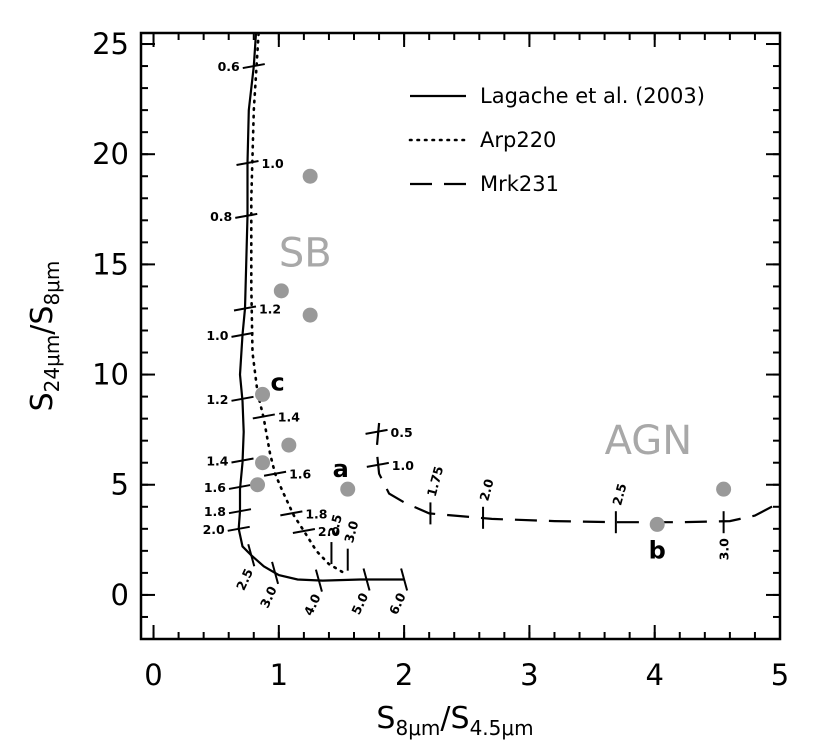 This screenshot has height=748, width=831. Describe the element at coordinates (390, 465) in the screenshot. I see `redshift-mark-mrk231: 1.0` at that location.